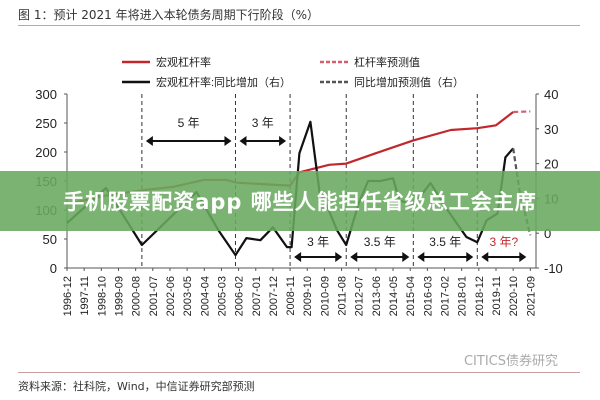 The width and height of the screenshot is (600, 400). What do you see at coordinates (222, 296) in the screenshot?
I see `x-tick-label: 2005-03` at bounding box center [222, 296].